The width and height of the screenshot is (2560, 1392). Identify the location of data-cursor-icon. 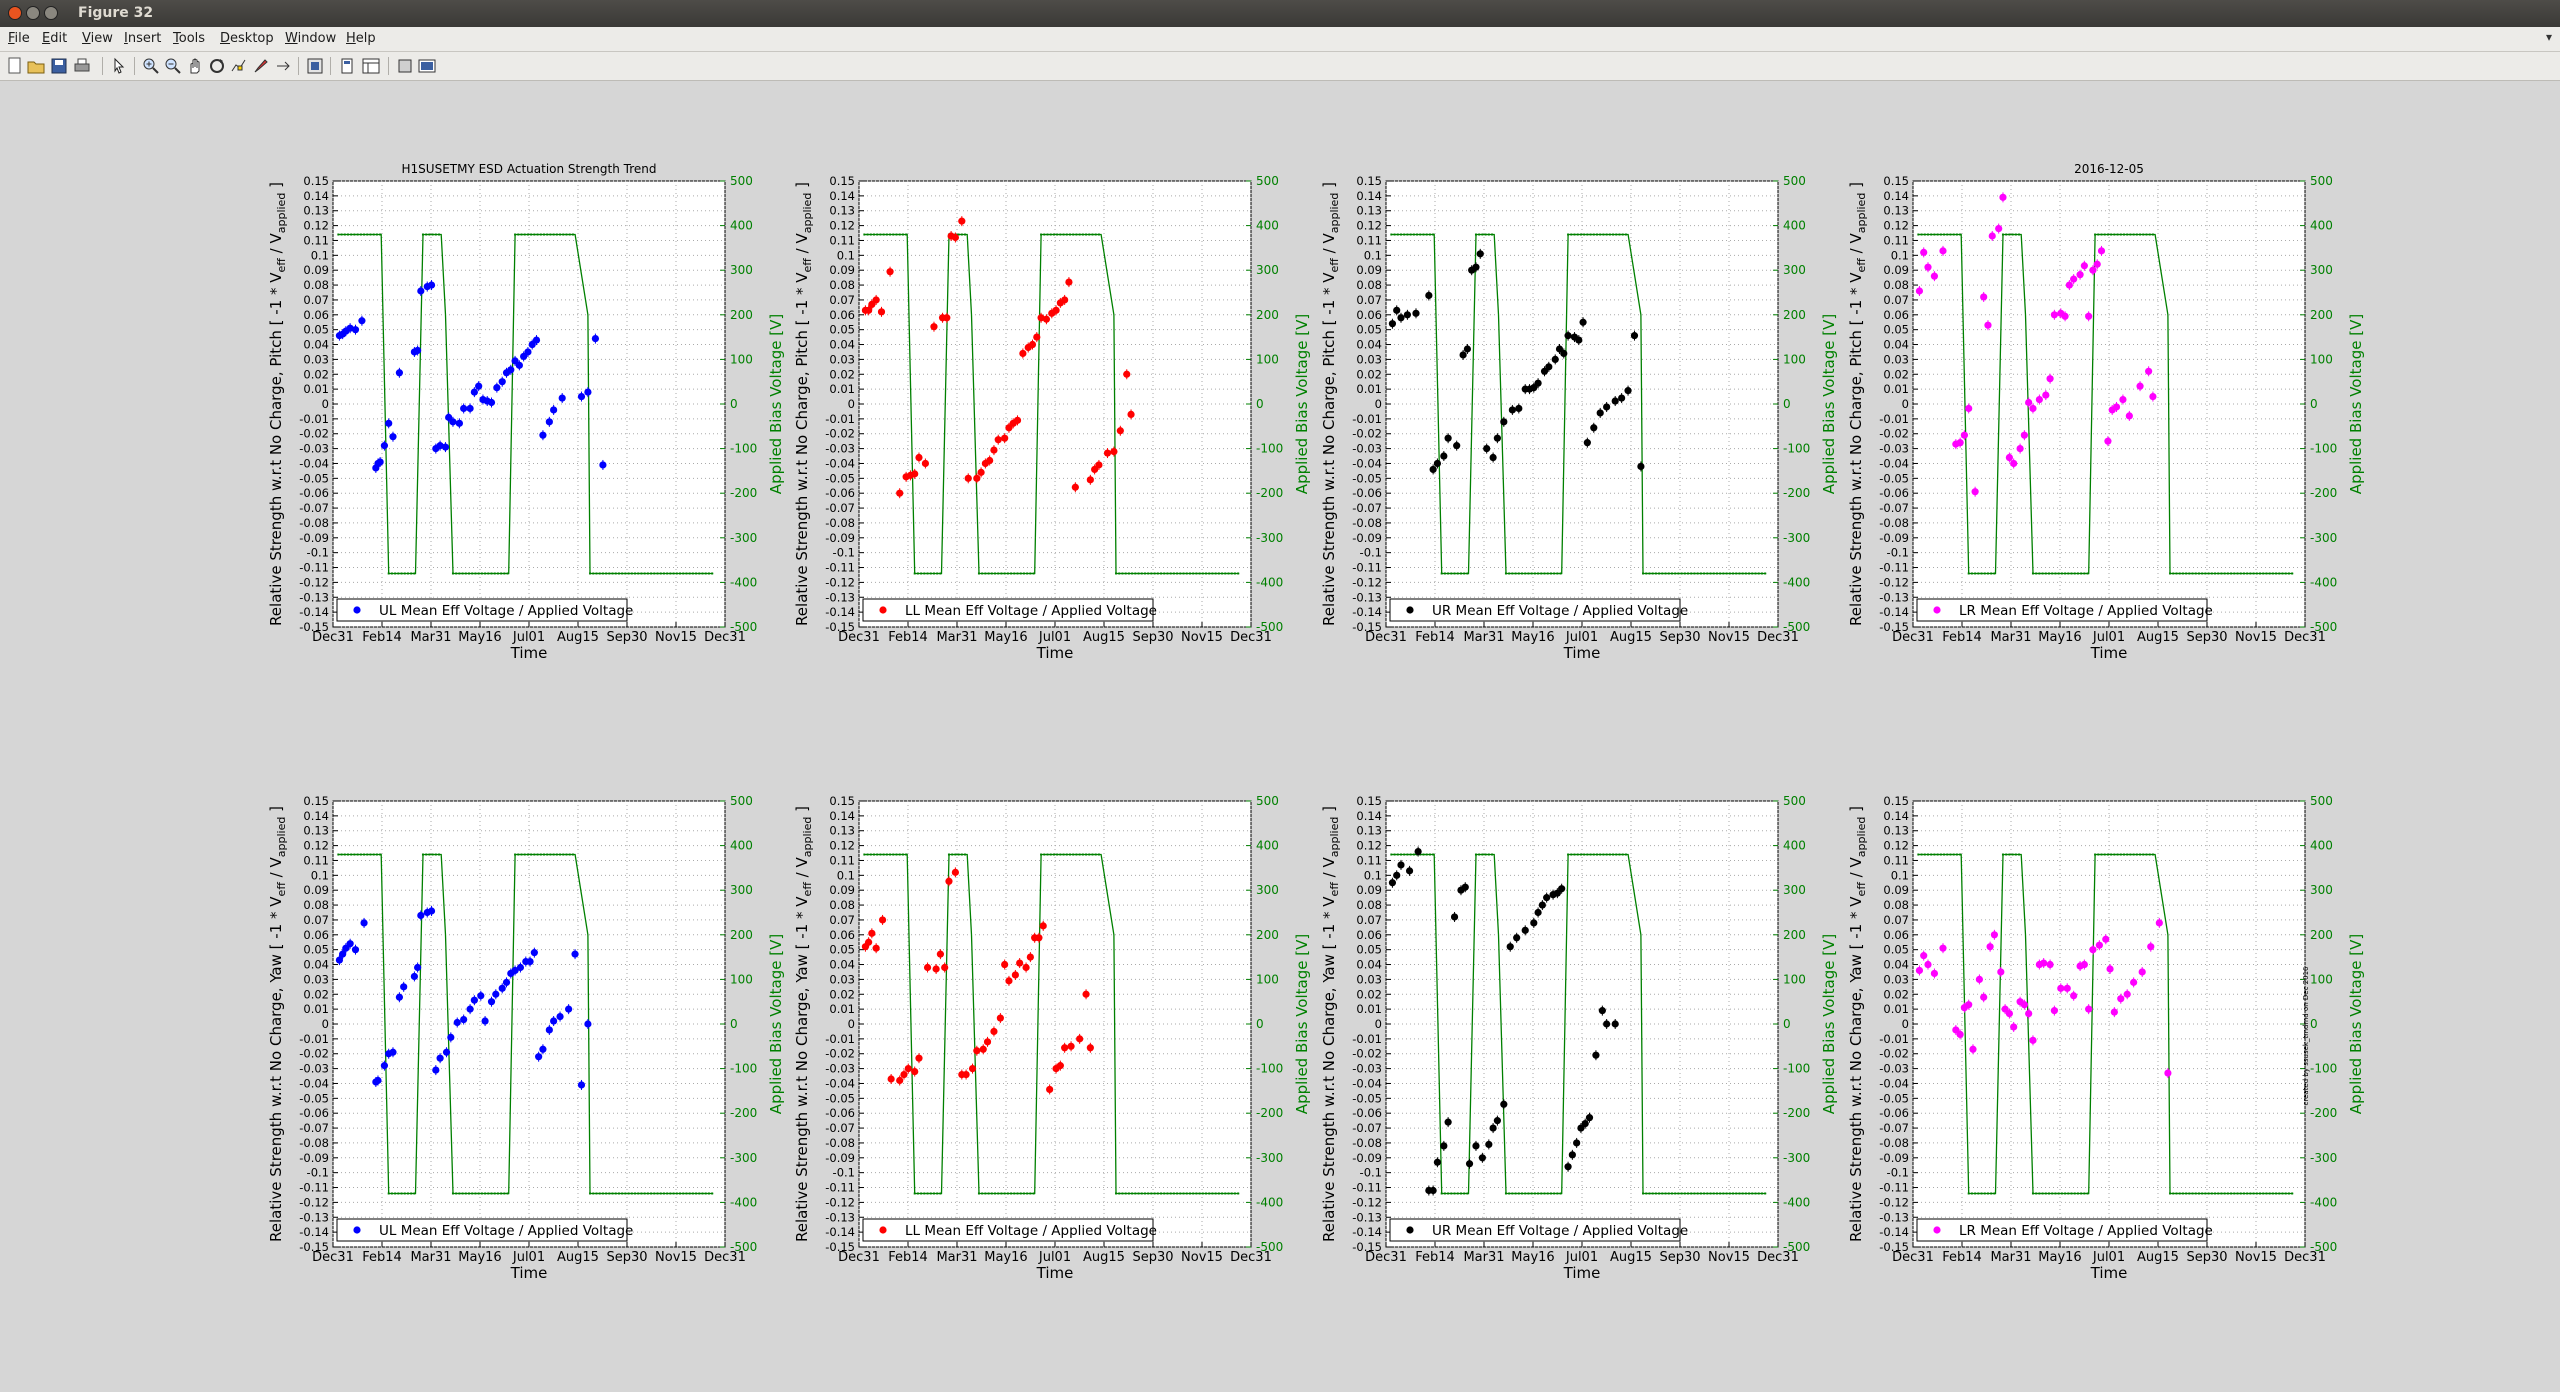
(239, 66).